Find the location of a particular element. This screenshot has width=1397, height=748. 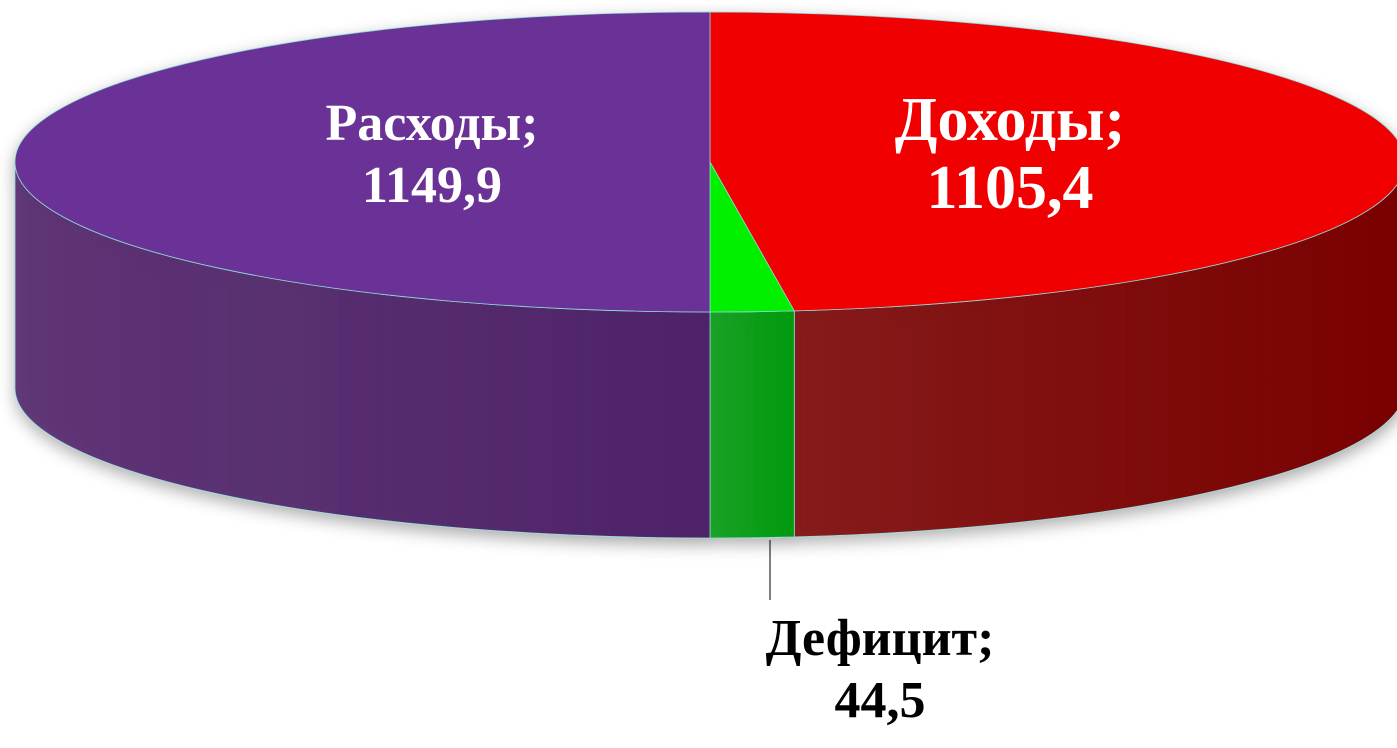

category-name: Расходы is located at coordinates (424, 123).